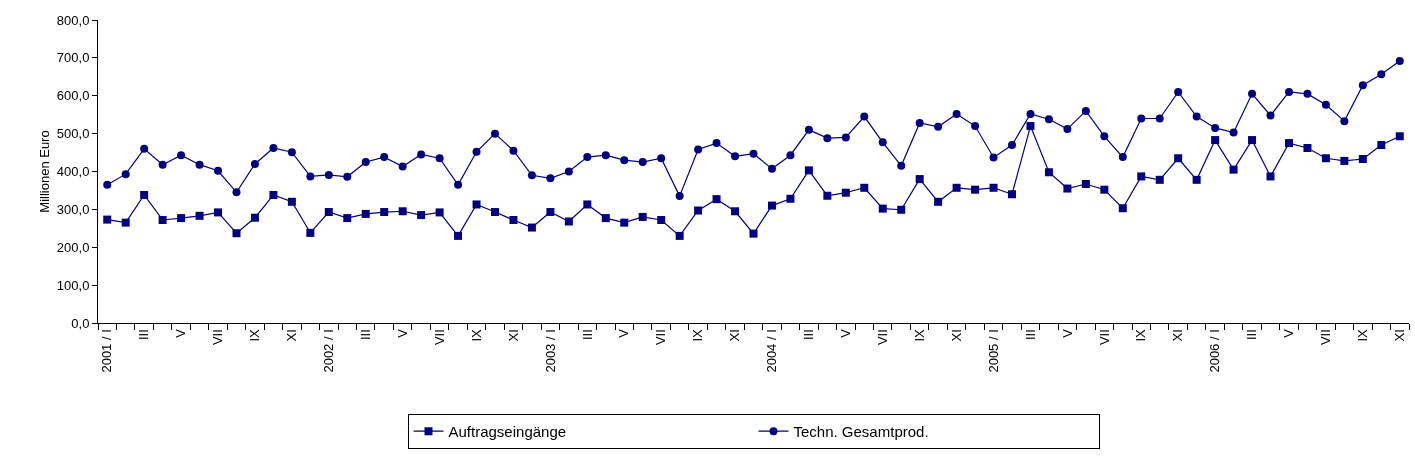 The width and height of the screenshot is (1415, 459). Describe the element at coordinates (73, 285) in the screenshot. I see `y-tick-label: 100,0` at that location.